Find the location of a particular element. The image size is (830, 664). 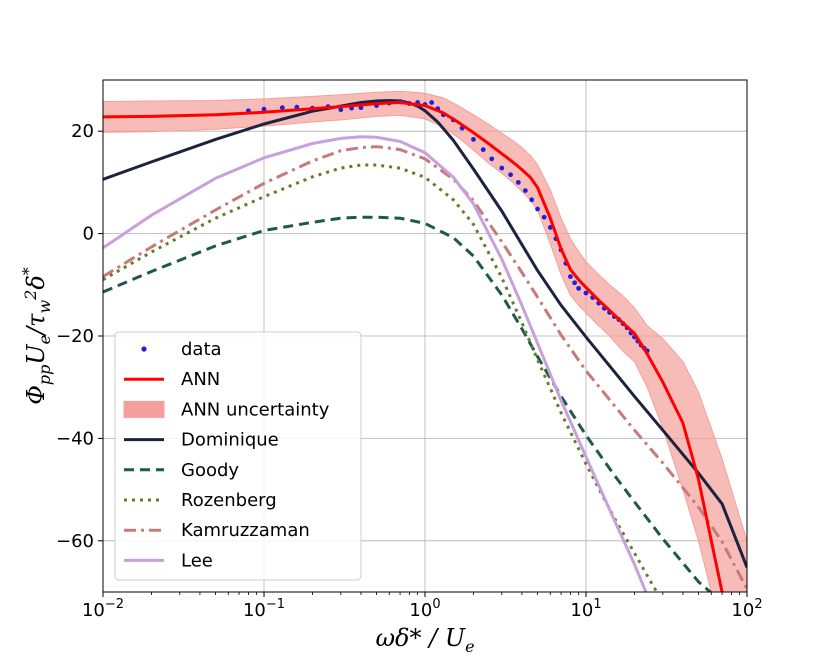

x-tick-label: 10⁻¹ is located at coordinates (264, 609).